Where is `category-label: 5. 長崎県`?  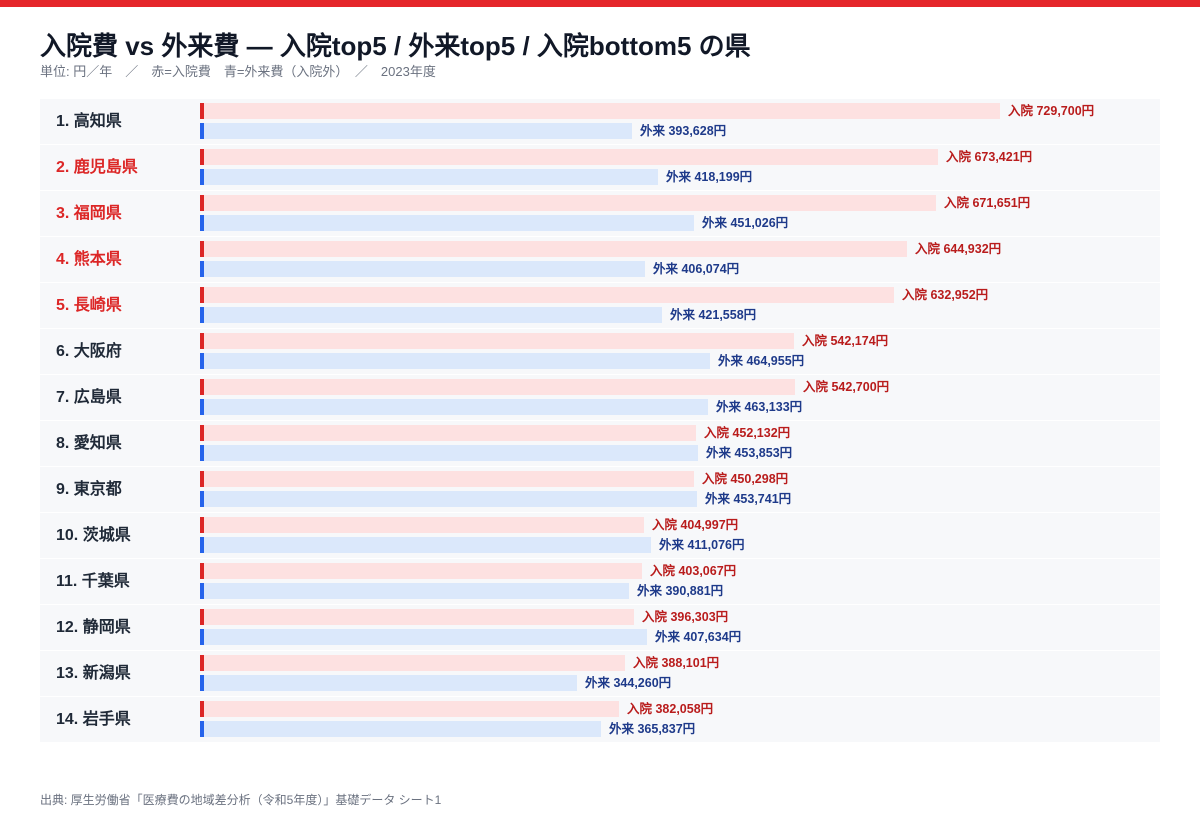
category-label: 5. 長崎県 is located at coordinates (89, 305).